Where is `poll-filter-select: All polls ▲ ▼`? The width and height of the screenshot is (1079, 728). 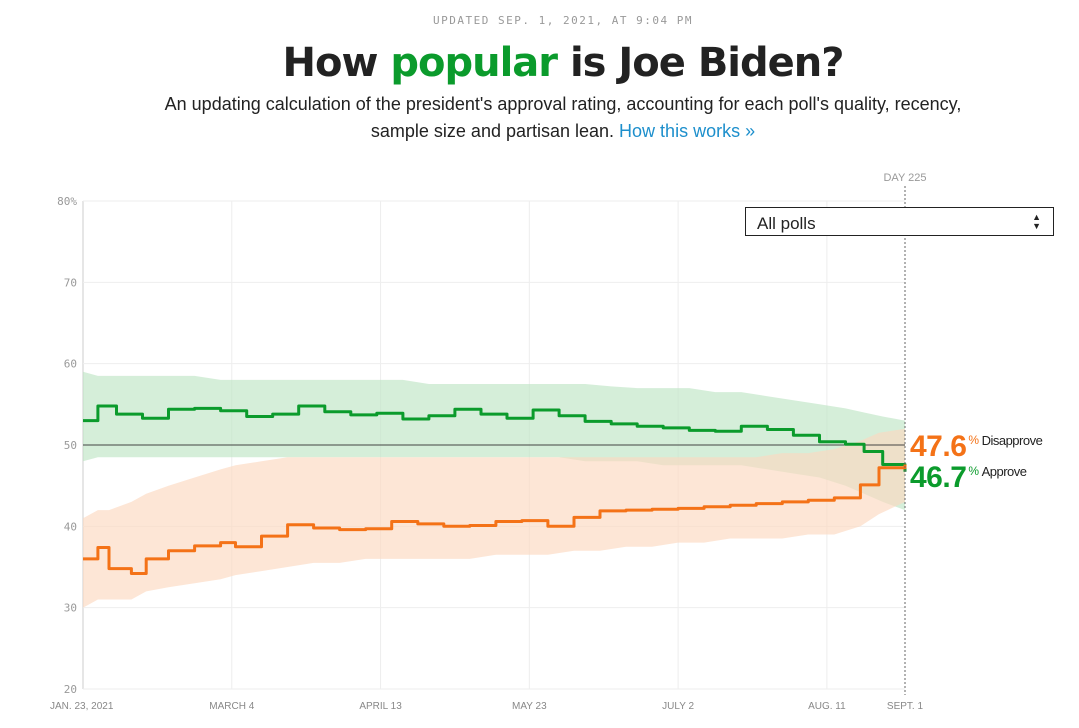 poll-filter-select: All polls ▲ ▼ is located at coordinates (899, 221).